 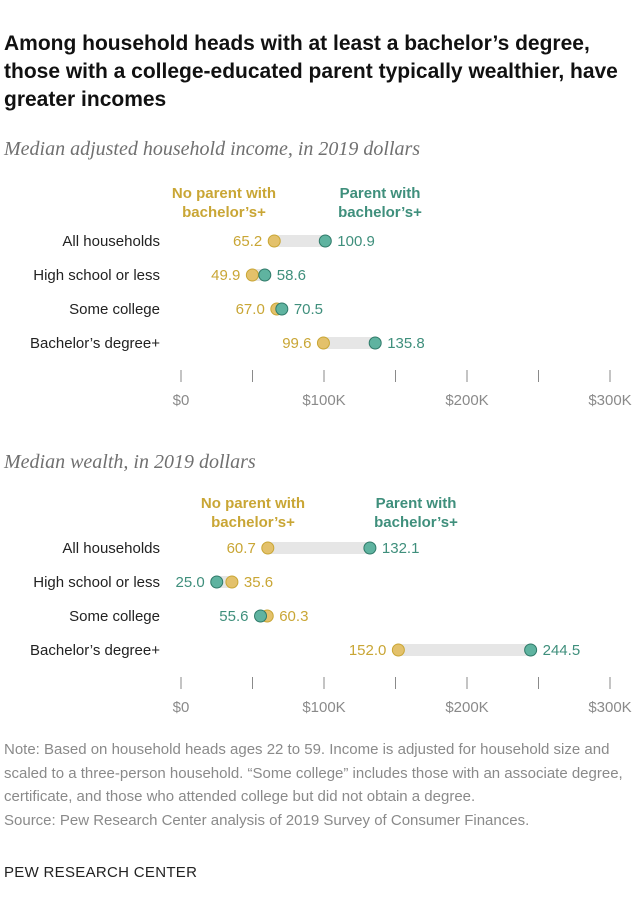 I want to click on no-parent-value-label: 152.0, so click(x=368, y=650).